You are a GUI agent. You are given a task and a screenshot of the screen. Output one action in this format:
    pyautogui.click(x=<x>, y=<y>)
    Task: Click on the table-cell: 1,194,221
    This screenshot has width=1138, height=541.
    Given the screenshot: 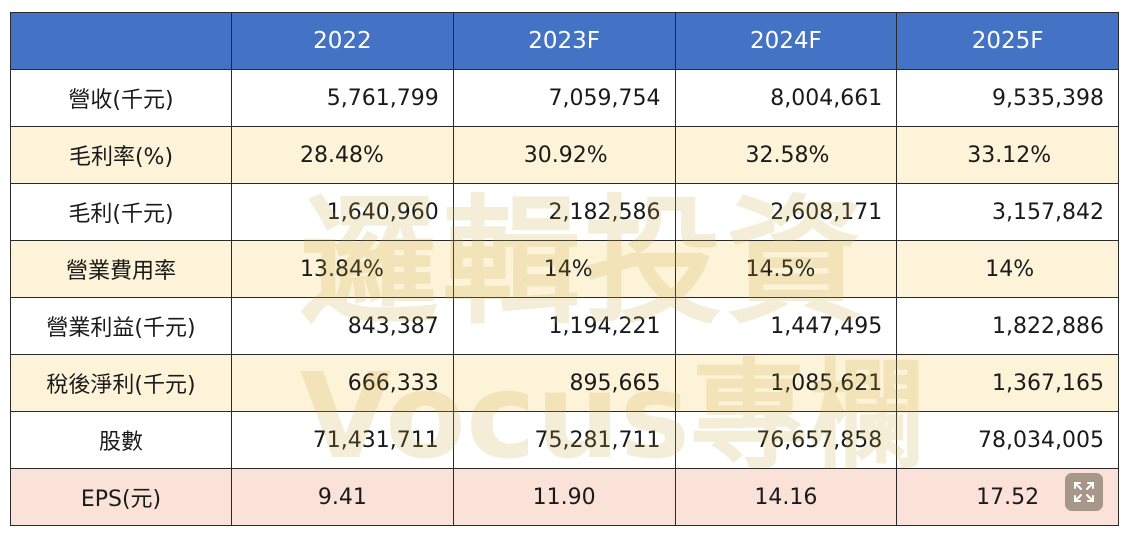 What is the action you would take?
    pyautogui.click(x=564, y=326)
    